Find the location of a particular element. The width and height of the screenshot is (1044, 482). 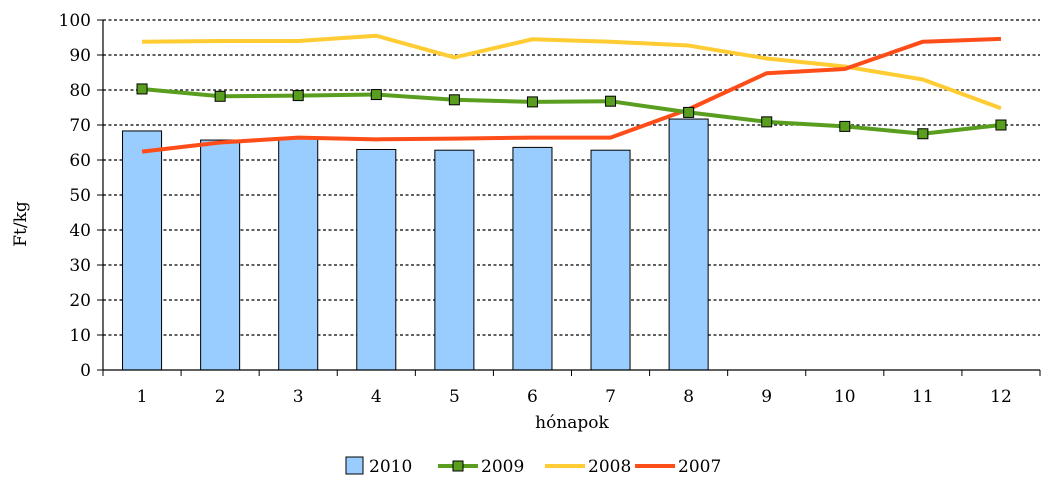

x-tick-label: 5 is located at coordinates (454, 397).